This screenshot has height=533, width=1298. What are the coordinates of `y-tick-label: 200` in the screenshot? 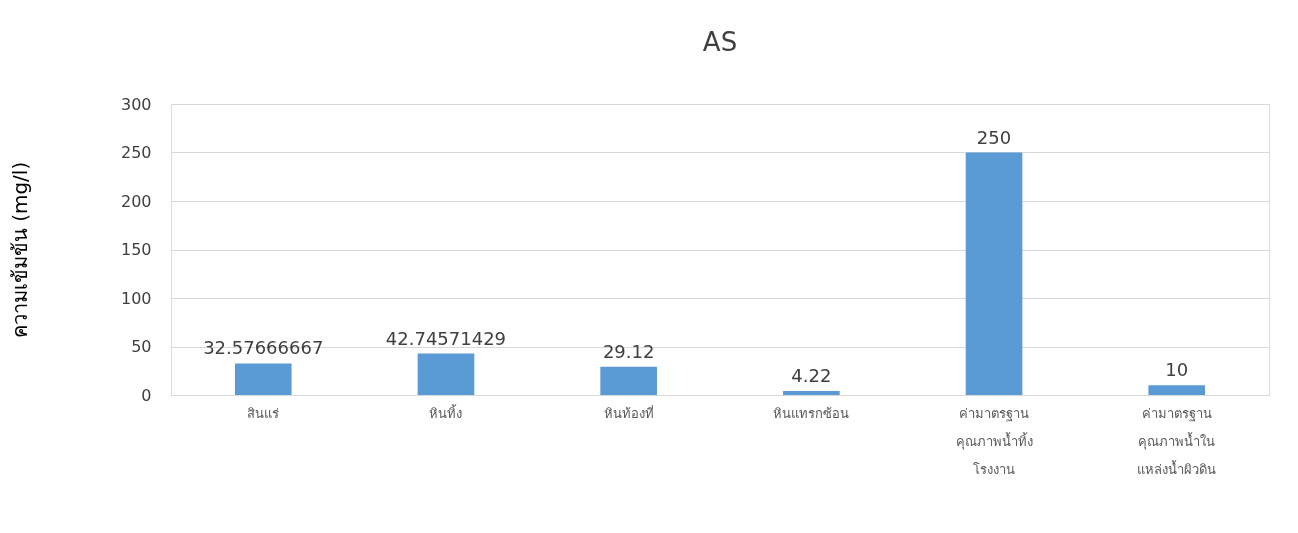 It's located at (136, 201).